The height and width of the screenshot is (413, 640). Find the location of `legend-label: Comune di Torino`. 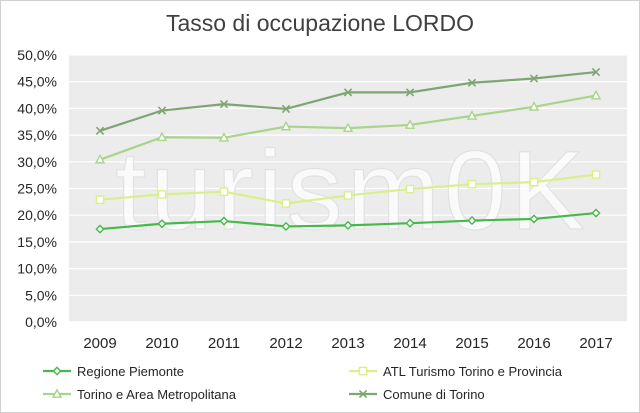

legend-label: Comune di Torino is located at coordinates (434, 394).